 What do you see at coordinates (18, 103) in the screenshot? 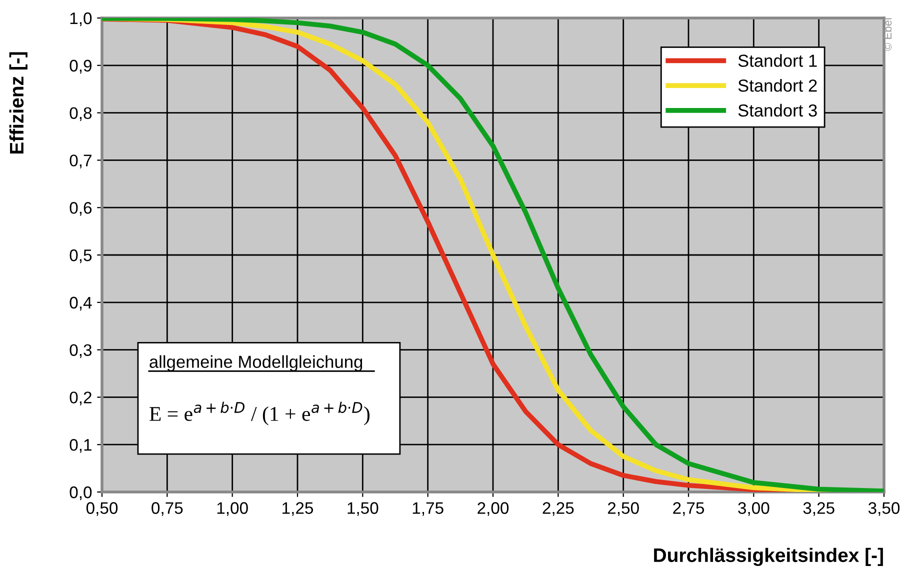
I see `y-axis-title: Effizienz [-]` at bounding box center [18, 103].